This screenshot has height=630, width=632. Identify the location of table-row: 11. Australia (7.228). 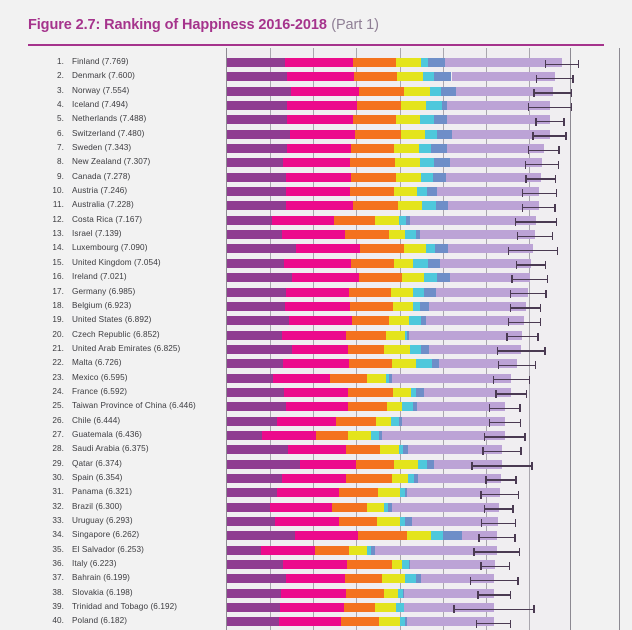
(316, 206).